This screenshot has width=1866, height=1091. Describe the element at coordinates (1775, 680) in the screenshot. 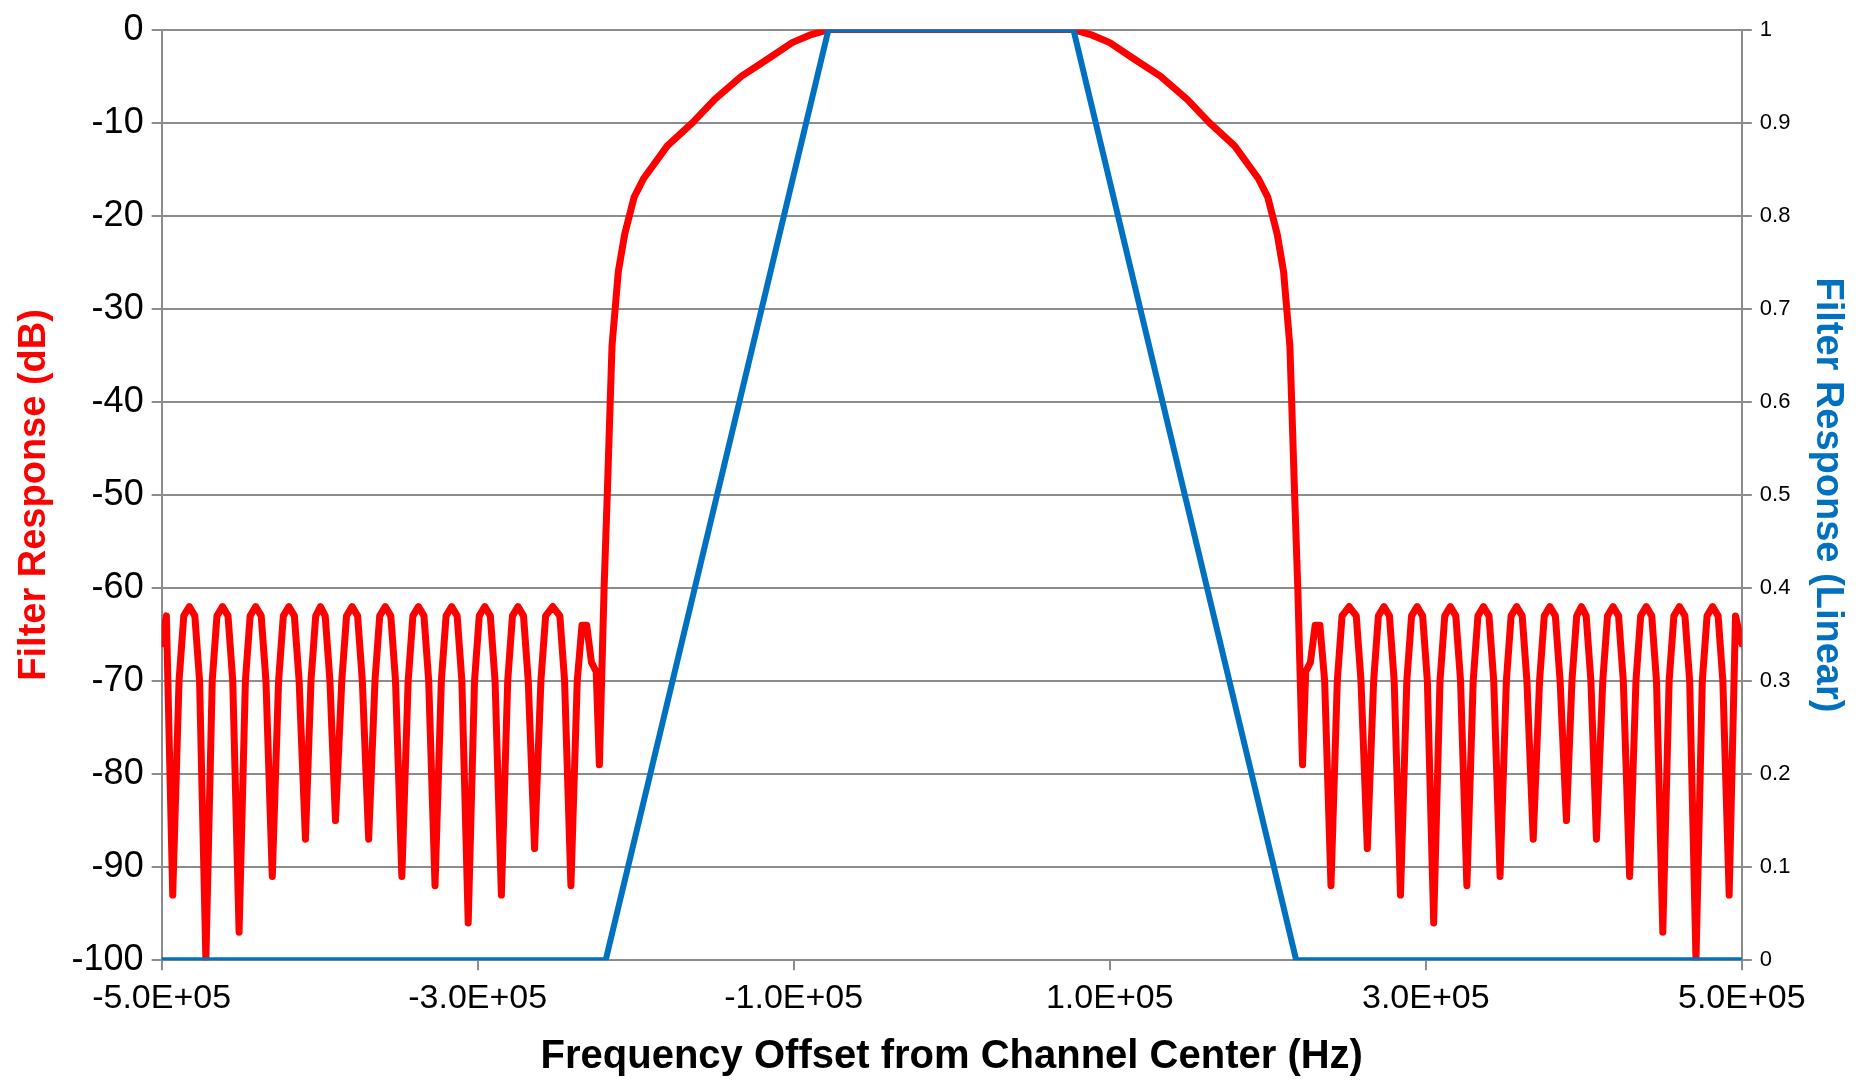

I see `y2-tick-label: 0.3` at that location.